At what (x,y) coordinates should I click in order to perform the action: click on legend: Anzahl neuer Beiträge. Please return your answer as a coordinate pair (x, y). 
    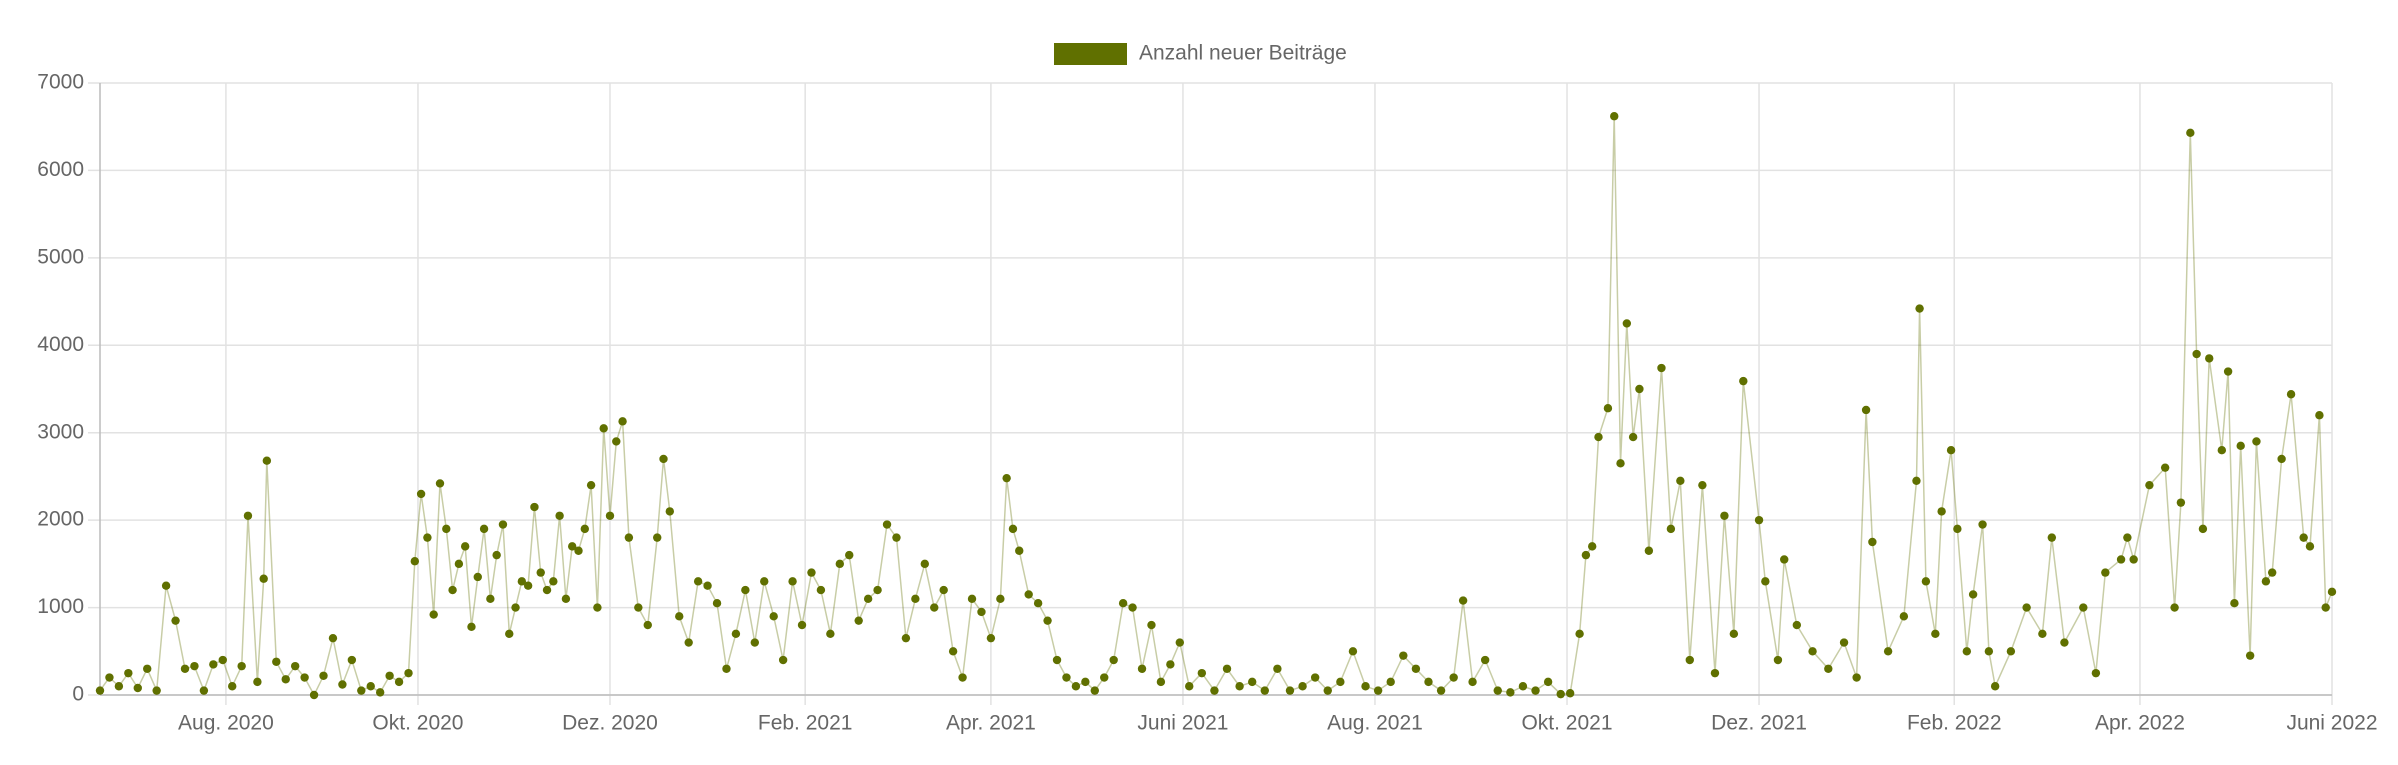
    Looking at the image, I should click on (1200, 53).